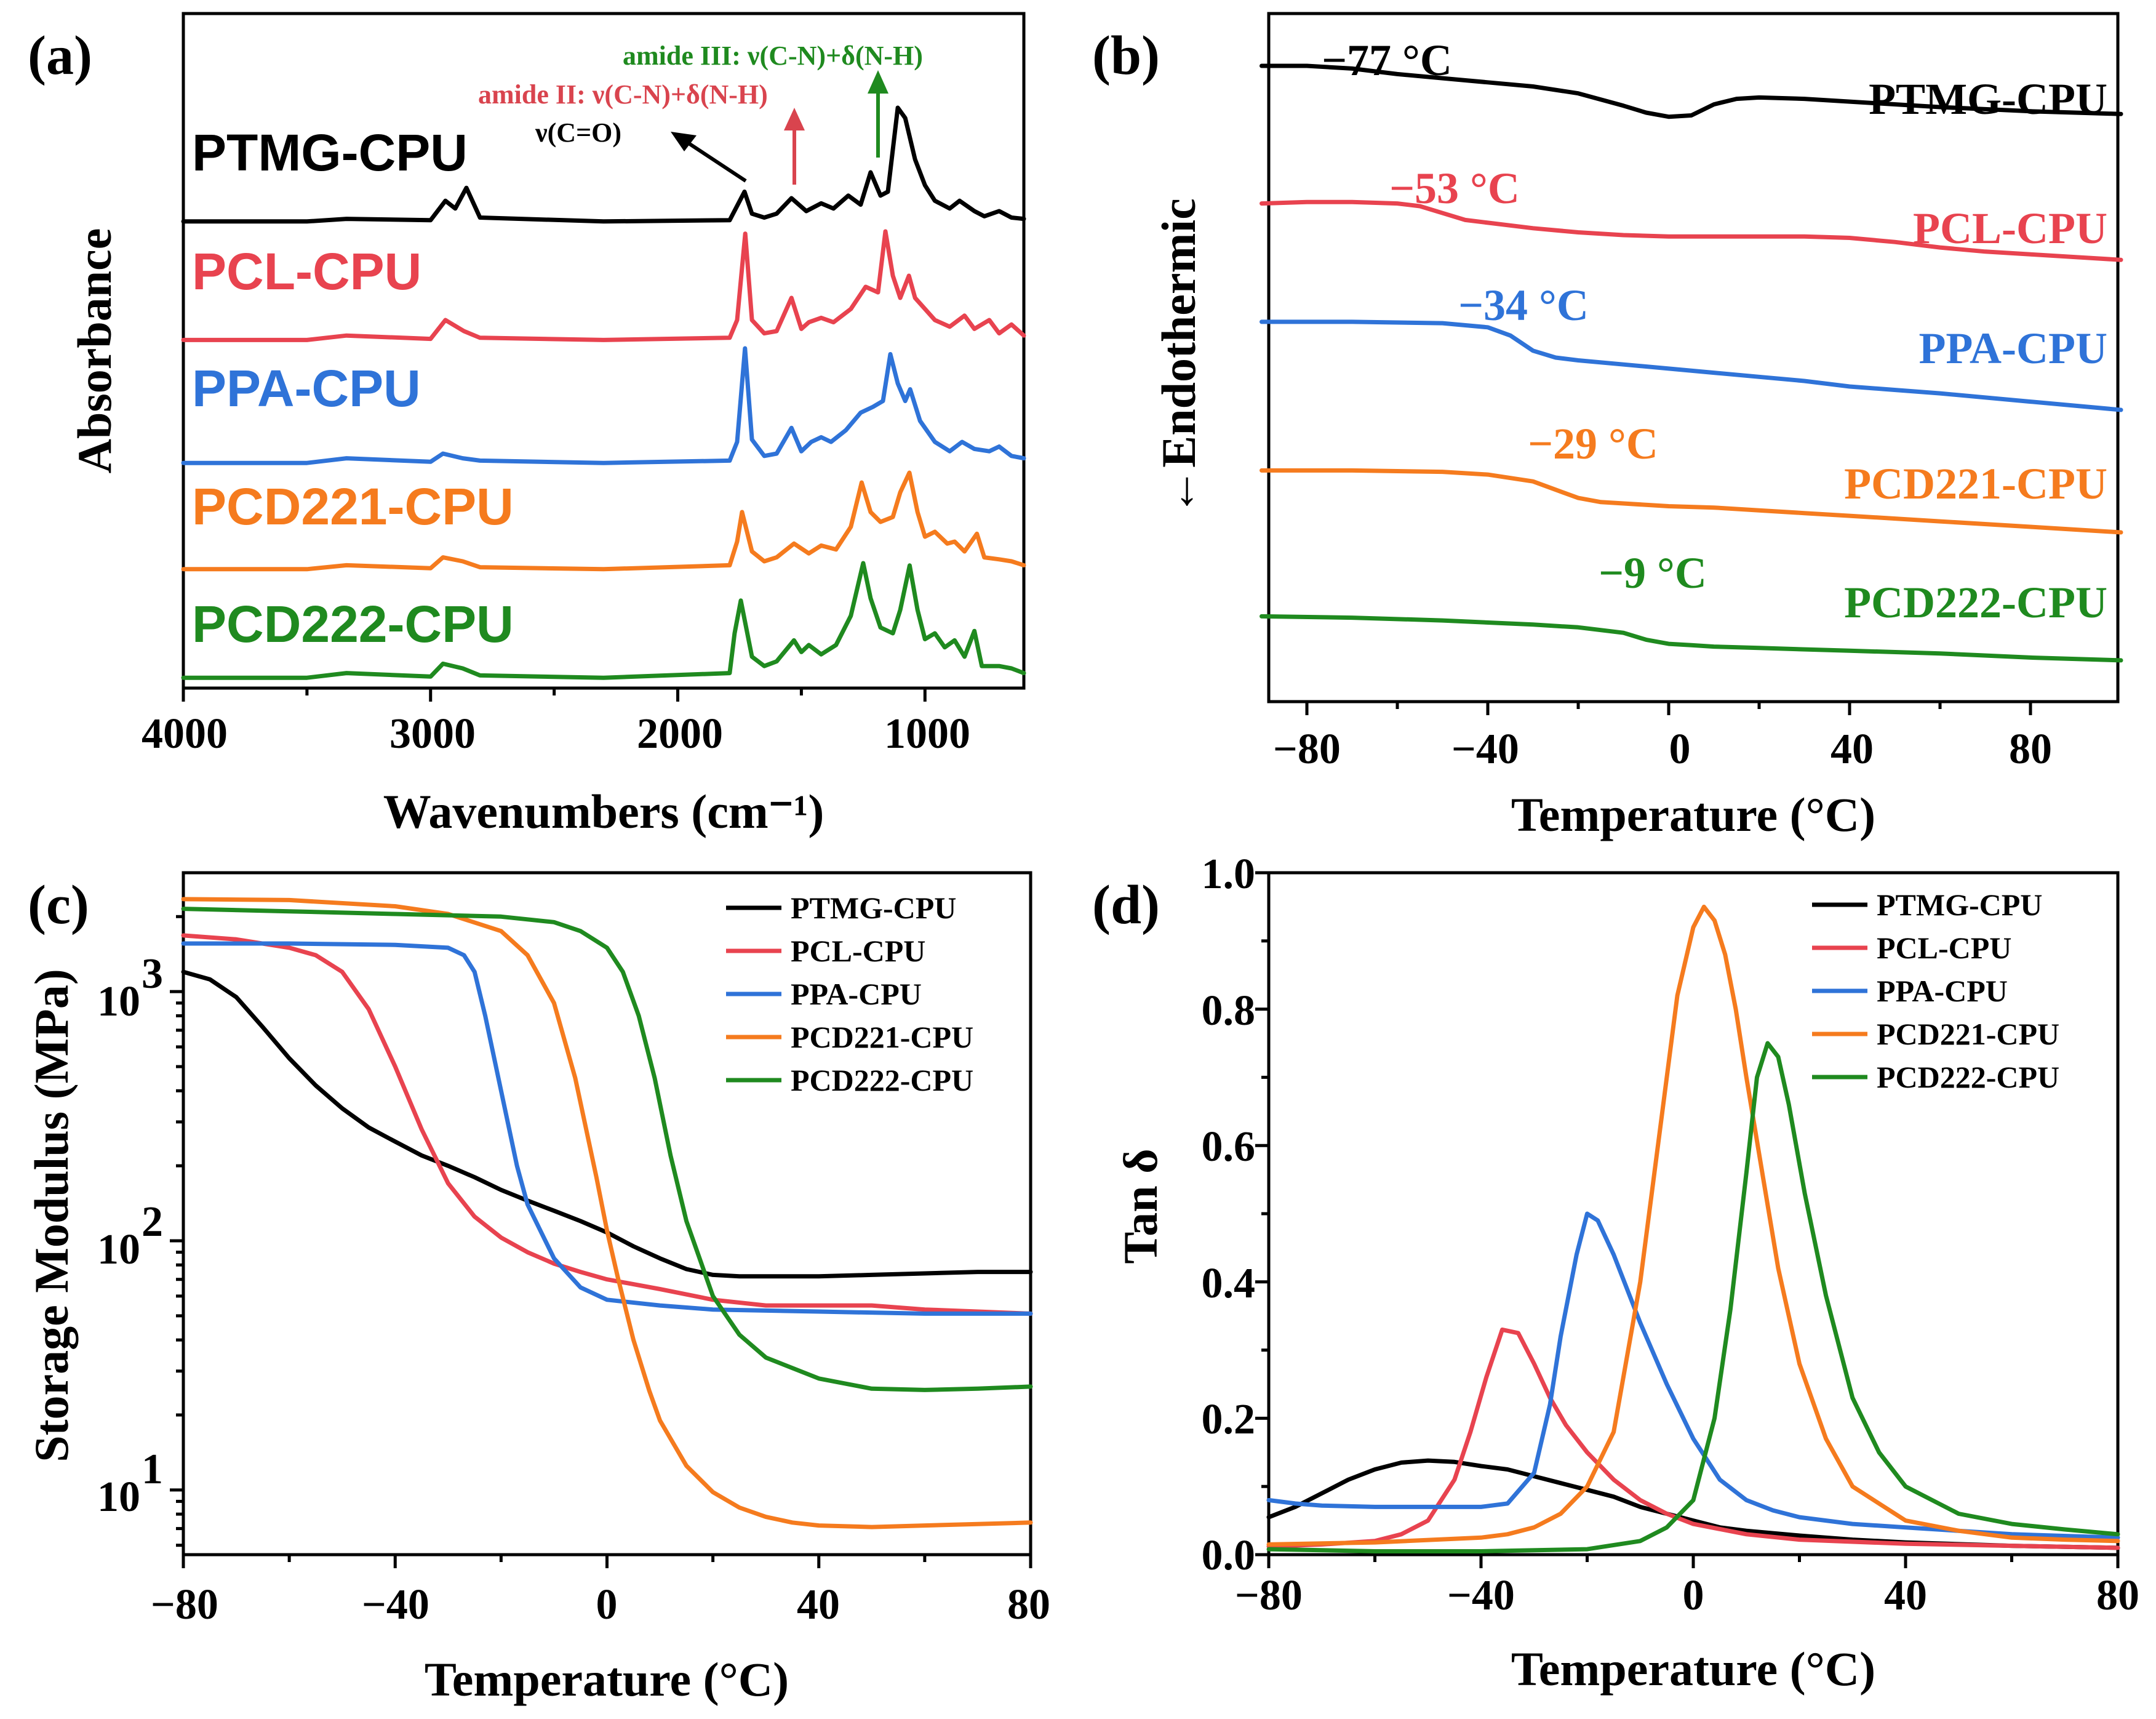 This screenshot has height=1719, width=2156. What do you see at coordinates (1454, 188) in the screenshot?
I see `tg-label-pcl: −53 °C` at bounding box center [1454, 188].